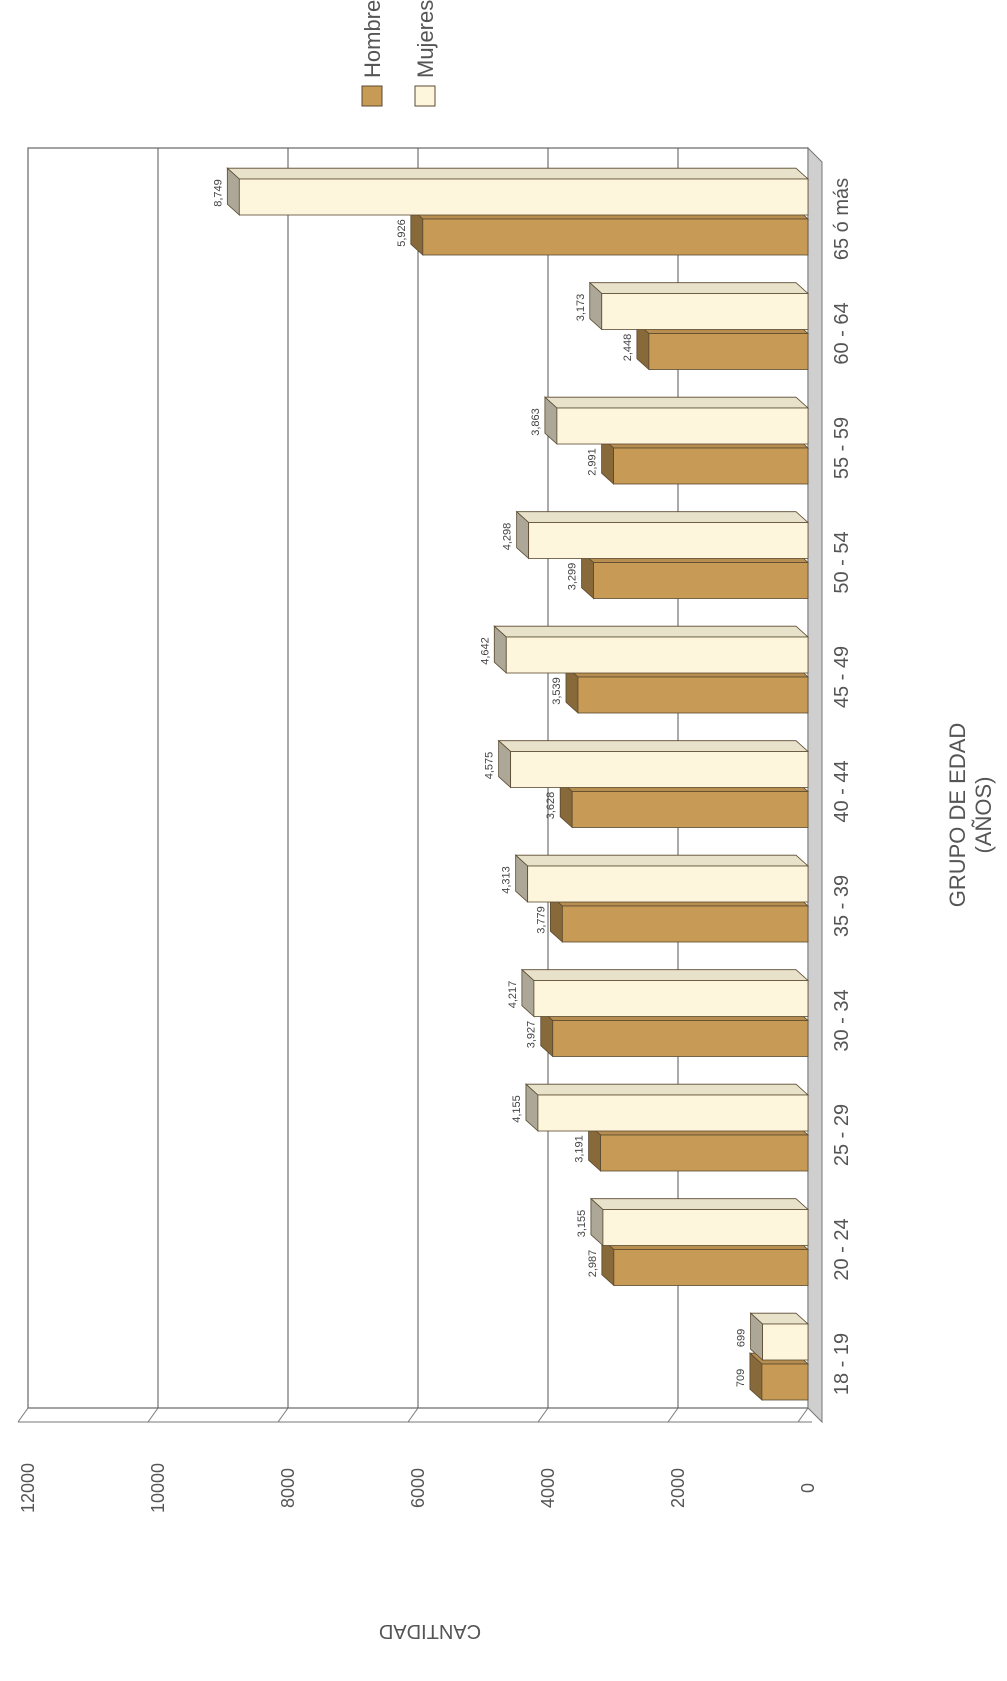 This screenshot has width=1007, height=1681. Describe the element at coordinates (425, 39) in the screenshot. I see `legend-label-mujeres: Mujeres` at that location.